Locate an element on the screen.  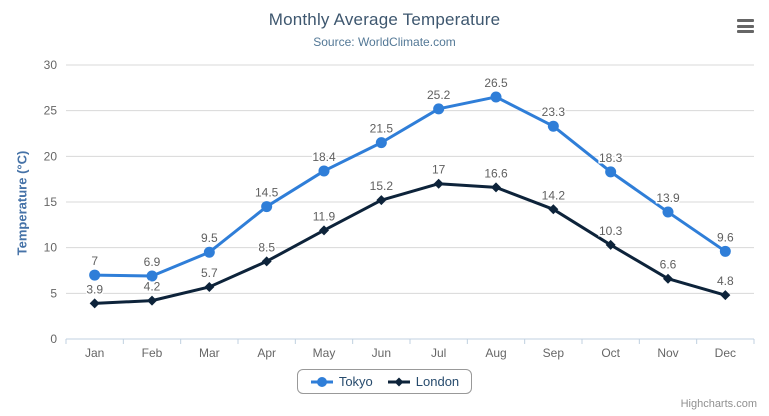
x-axis-tick-label: Oct is located at coordinates (610, 353).